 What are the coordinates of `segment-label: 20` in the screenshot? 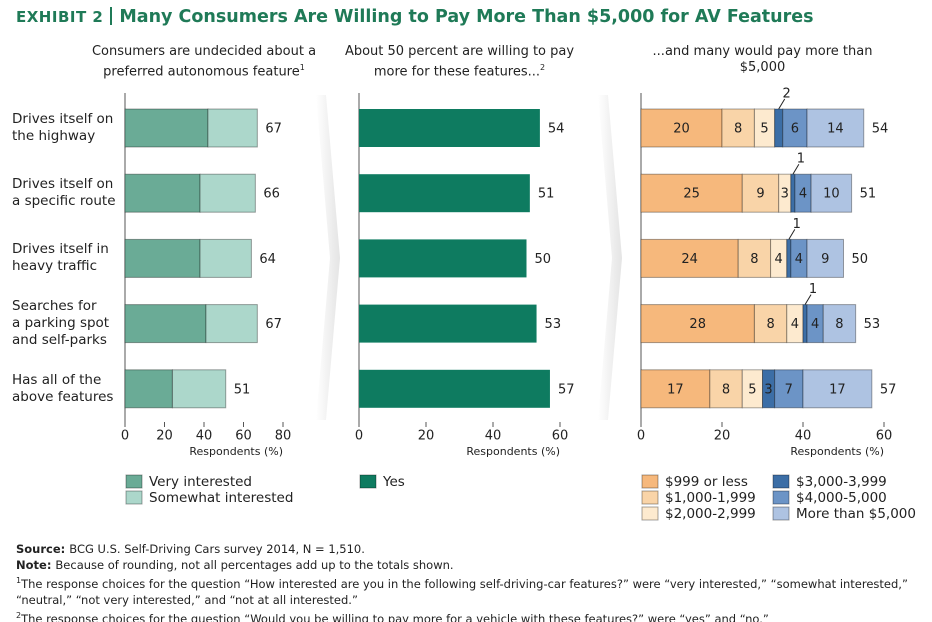 It's located at (681, 129).